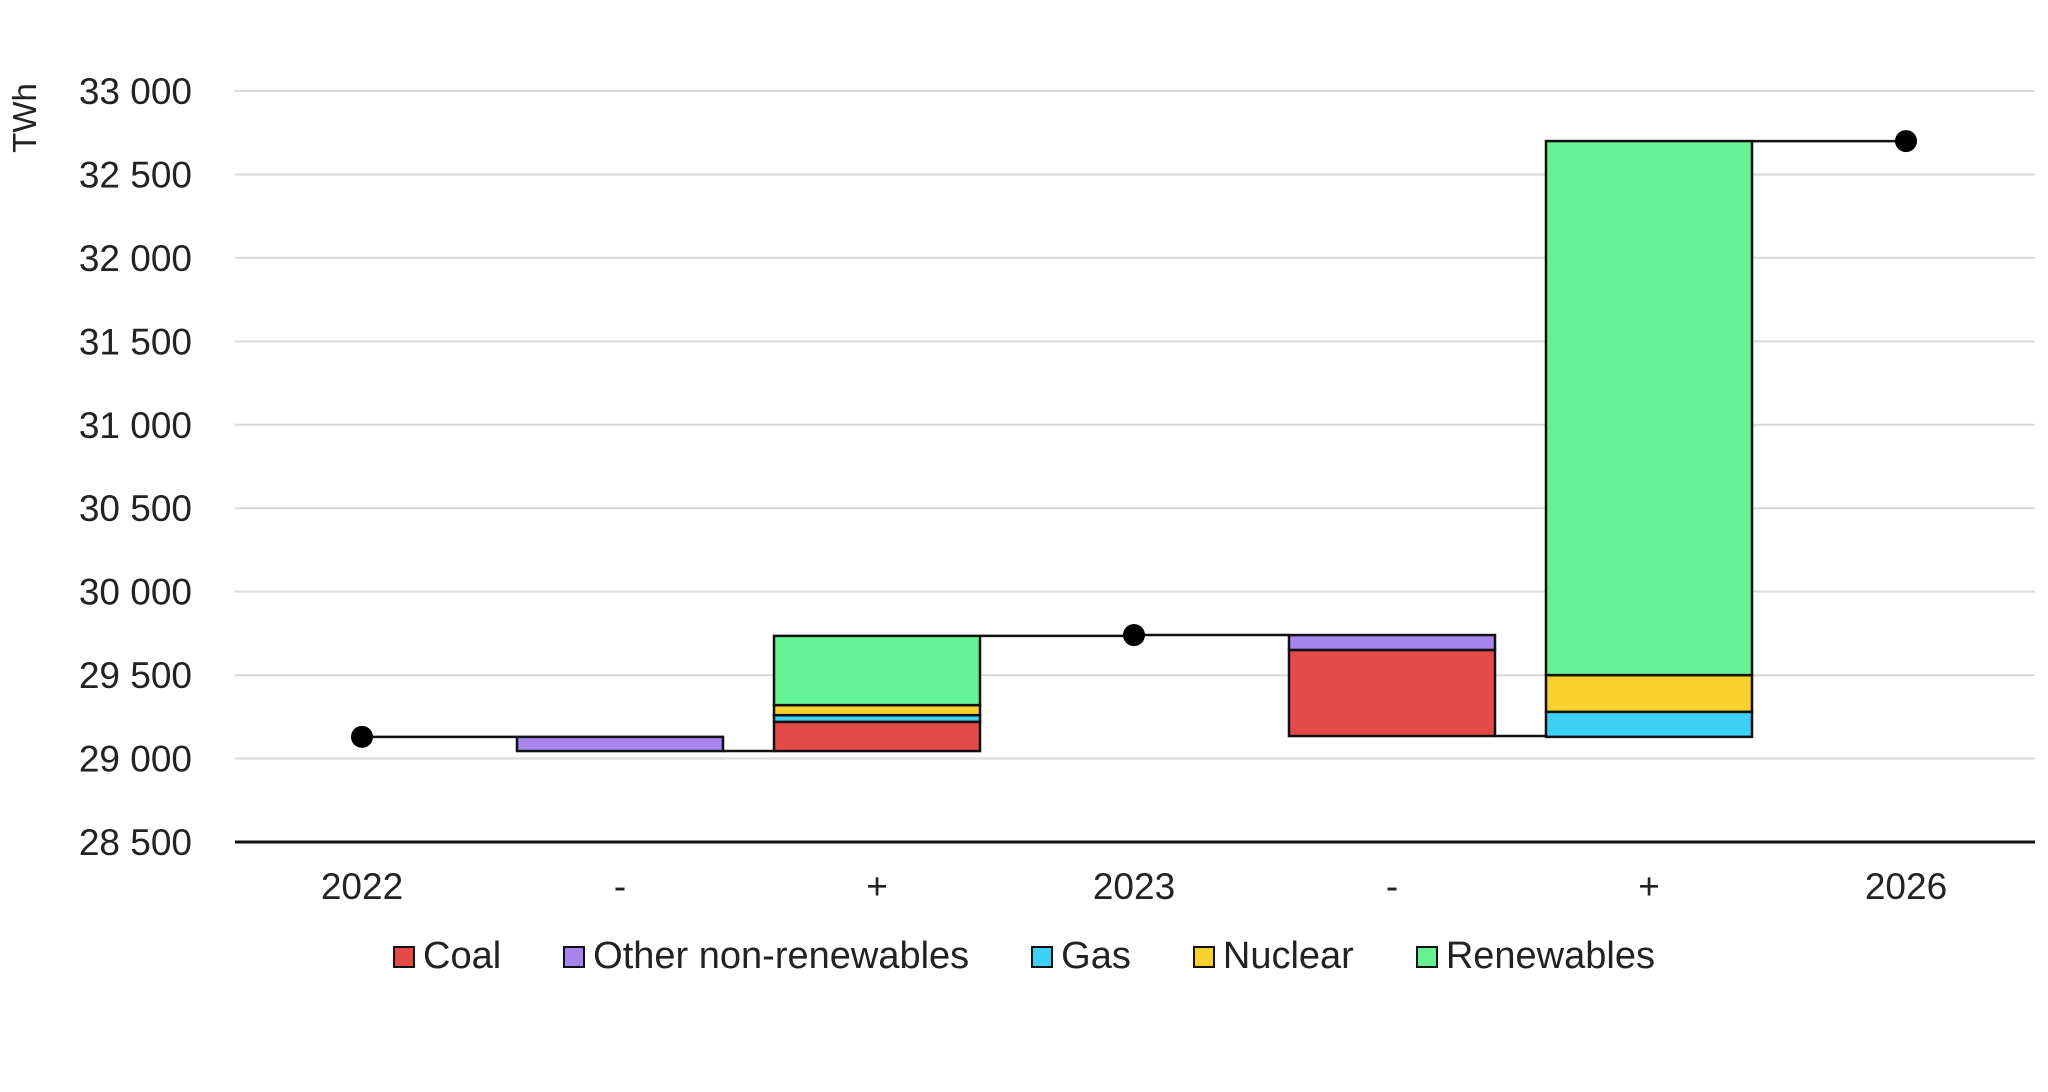 The width and height of the screenshot is (2048, 1092). What do you see at coordinates (1906, 886) in the screenshot?
I see `x-tick-label: 2026` at bounding box center [1906, 886].